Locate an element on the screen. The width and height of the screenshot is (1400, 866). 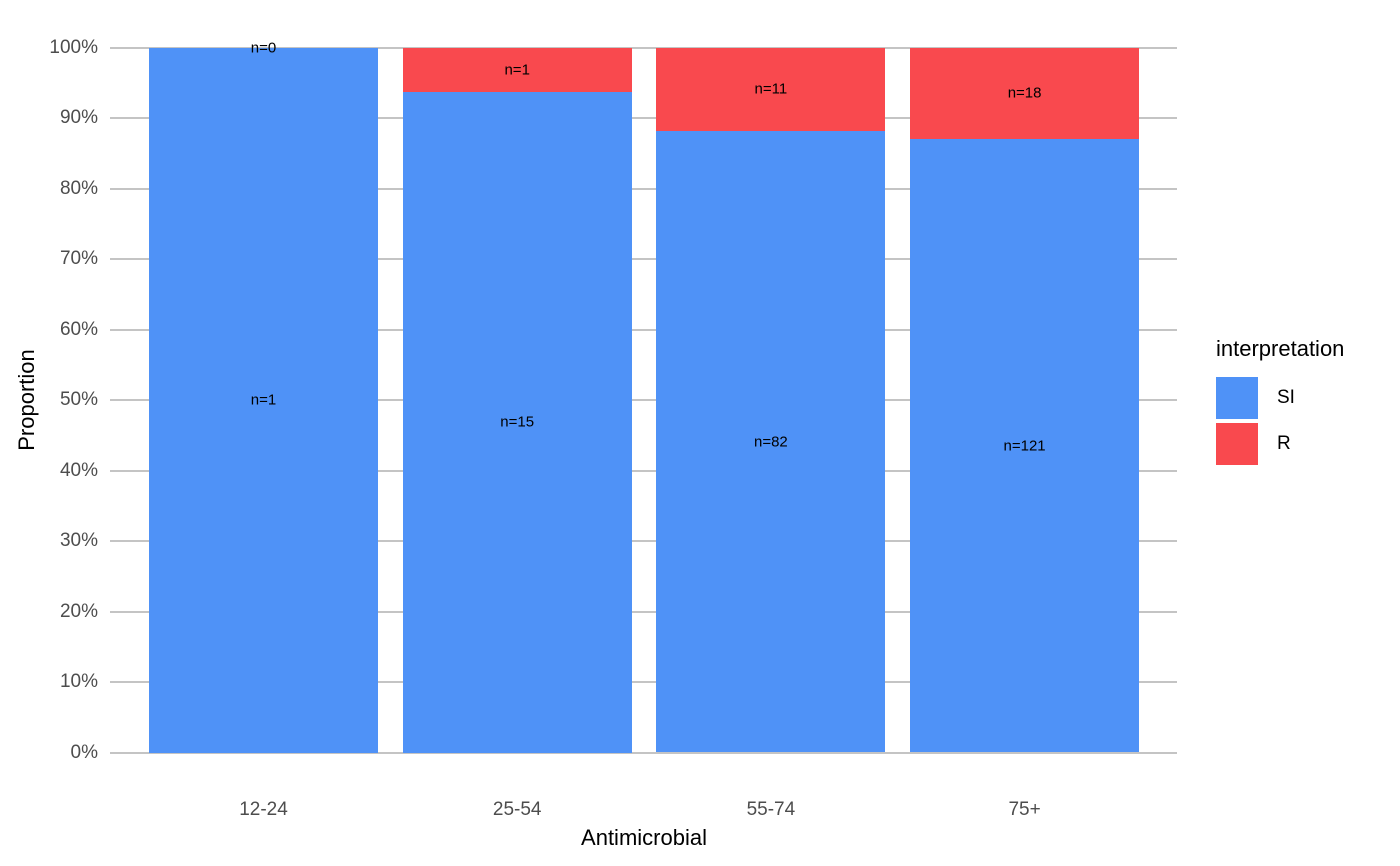
legend: interpretation SI R is located at coordinates (1280, 402).